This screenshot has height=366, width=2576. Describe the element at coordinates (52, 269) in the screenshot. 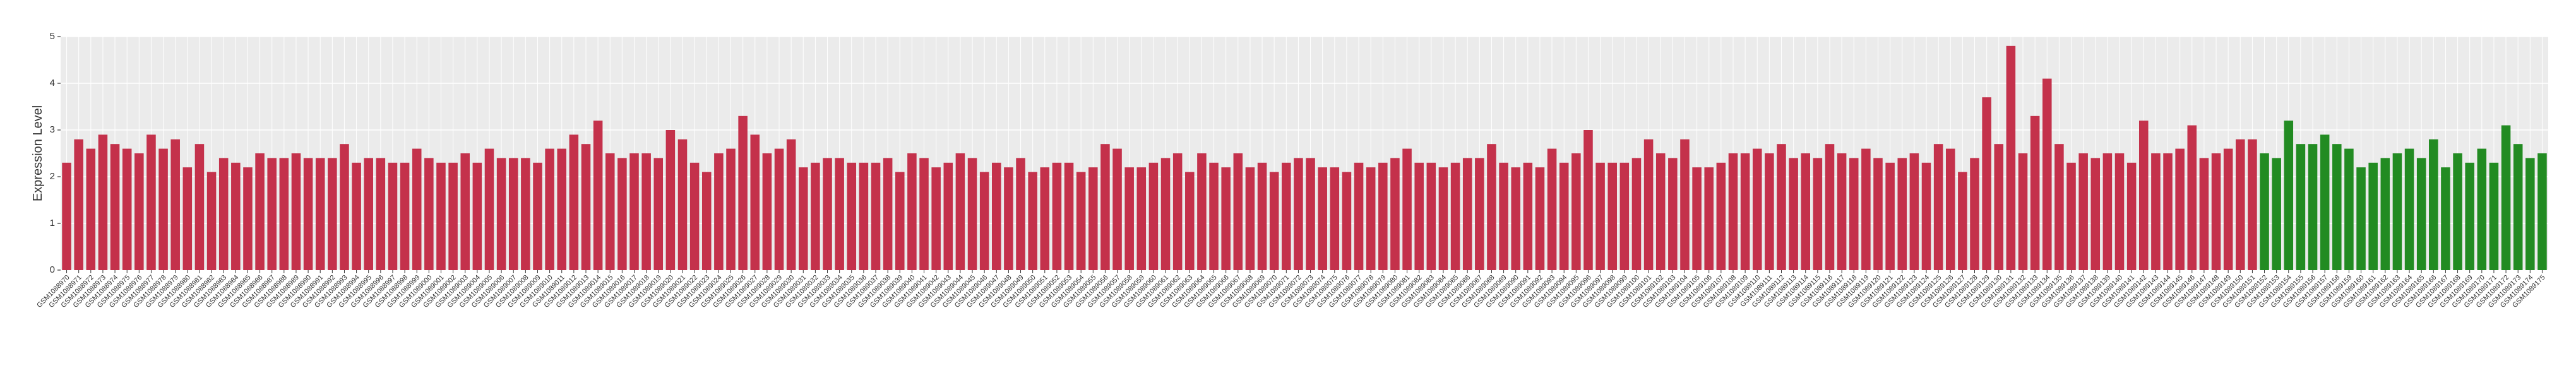

I see `y-tick-label: 0` at that location.